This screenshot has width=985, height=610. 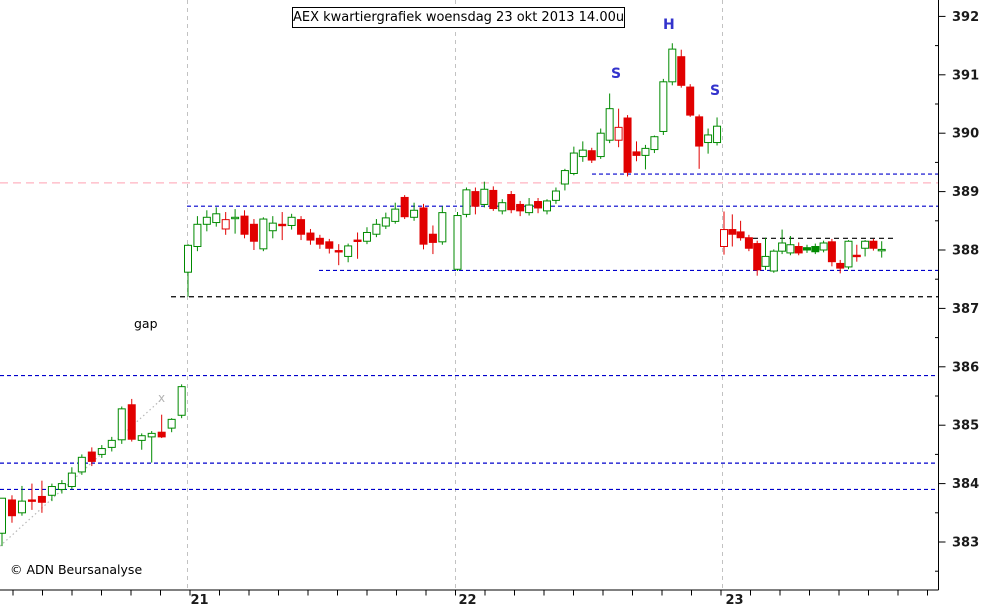 I want to click on y-axis-label: 383, so click(x=965, y=543).